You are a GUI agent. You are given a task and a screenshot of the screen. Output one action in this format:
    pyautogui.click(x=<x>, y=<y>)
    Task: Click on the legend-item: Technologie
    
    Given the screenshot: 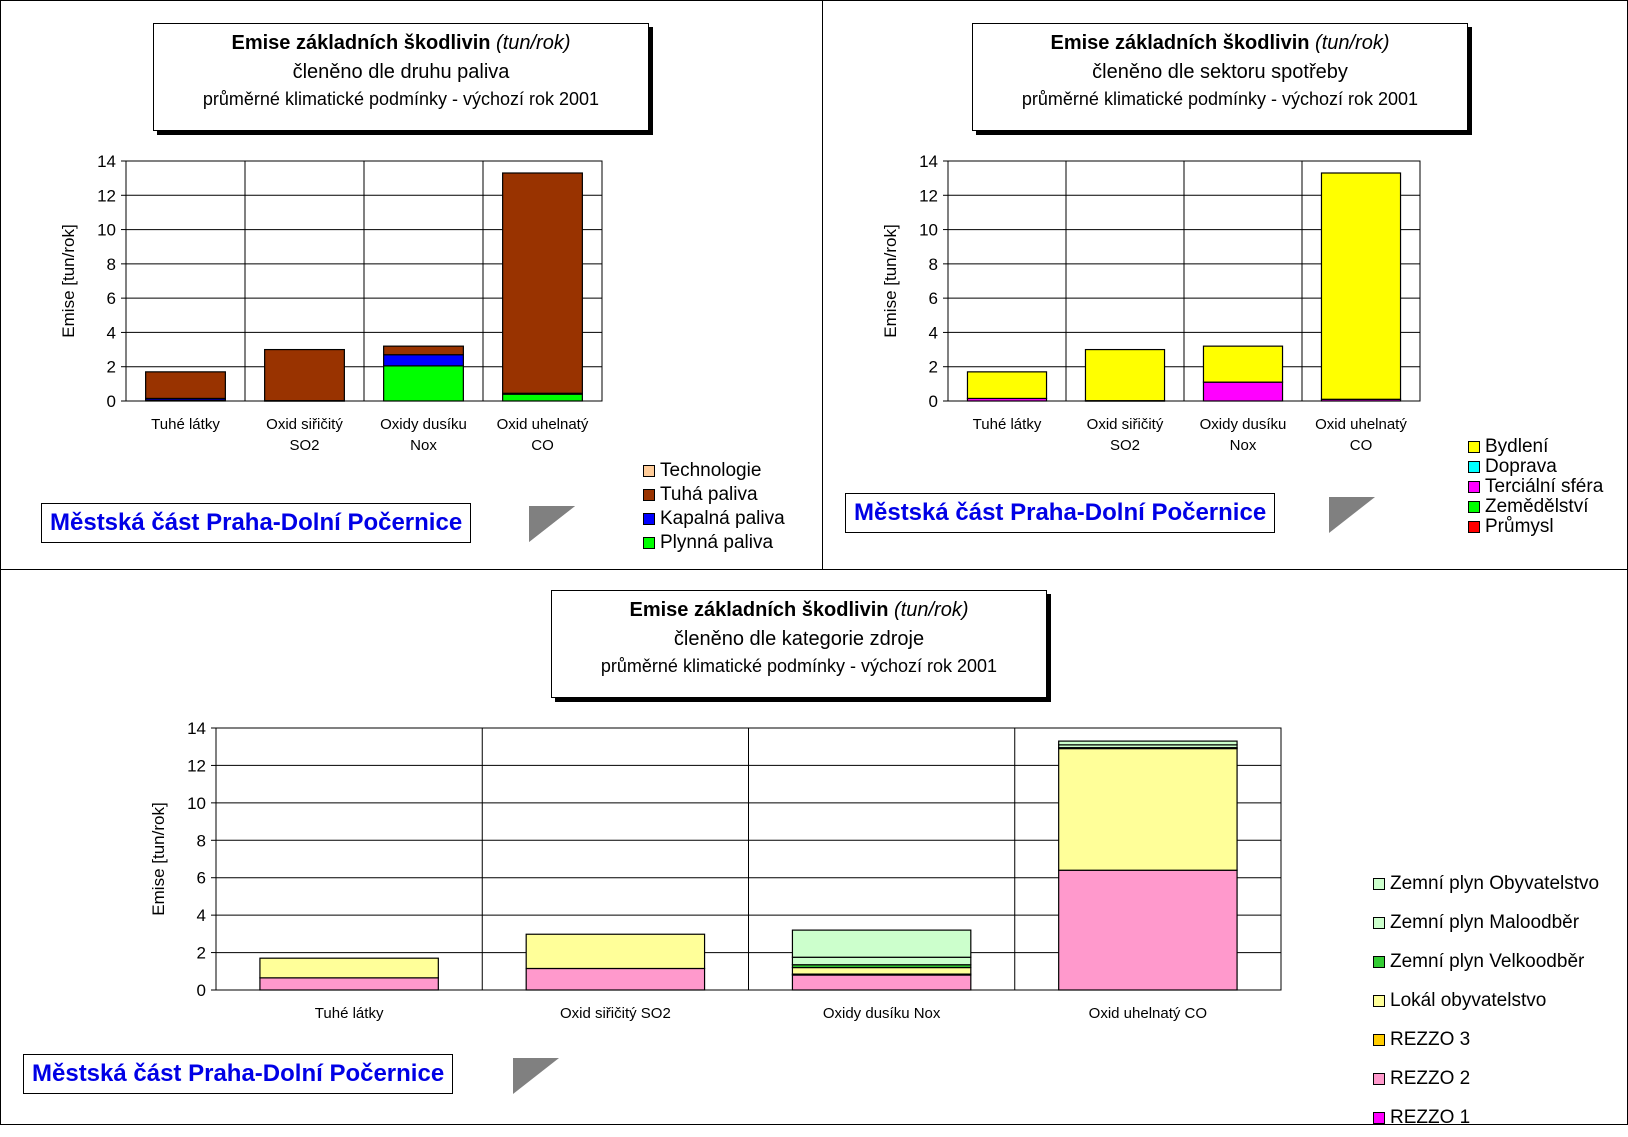 What is the action you would take?
    pyautogui.click(x=714, y=471)
    